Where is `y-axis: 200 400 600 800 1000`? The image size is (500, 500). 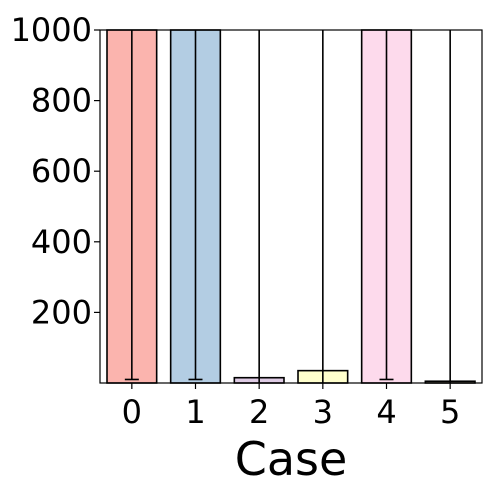 y-axis: 200 400 600 800 1000 is located at coordinates (55, 171).